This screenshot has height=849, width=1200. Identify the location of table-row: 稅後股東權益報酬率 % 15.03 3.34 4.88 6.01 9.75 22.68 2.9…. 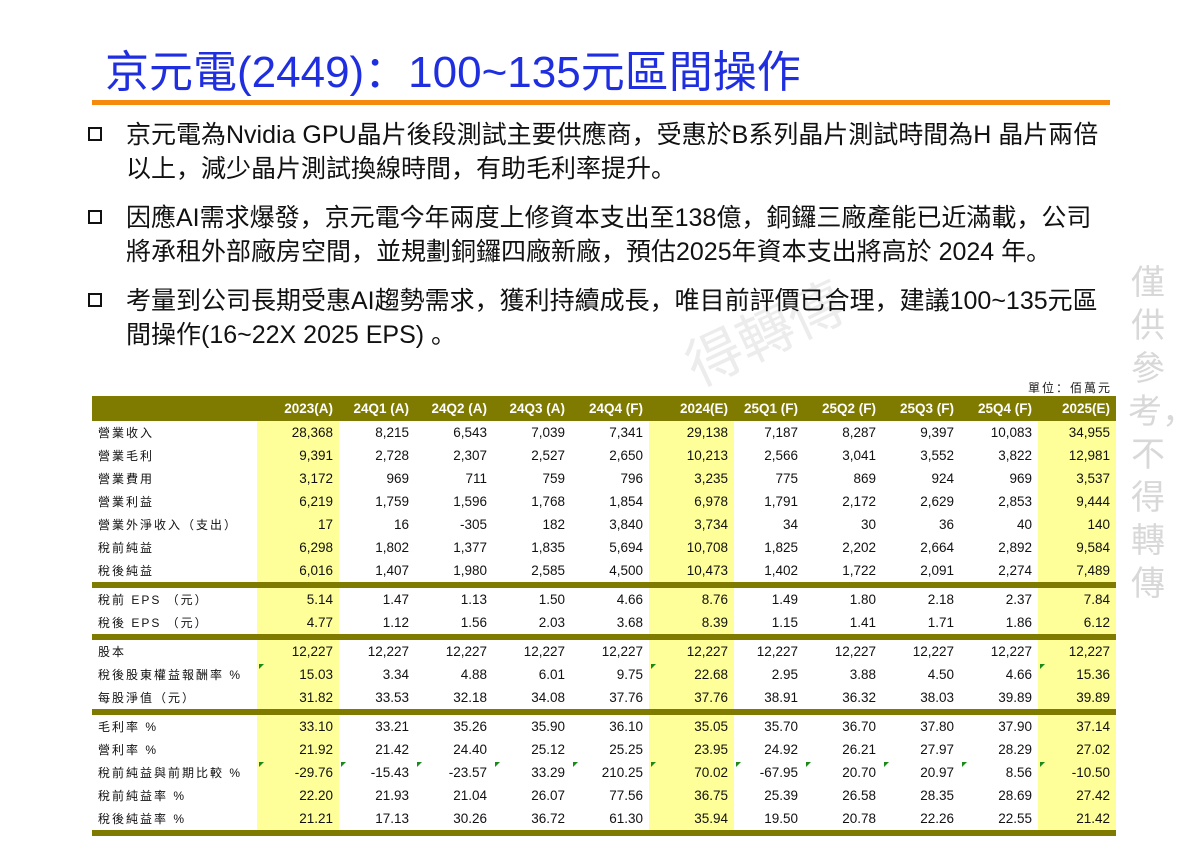
(604, 674).